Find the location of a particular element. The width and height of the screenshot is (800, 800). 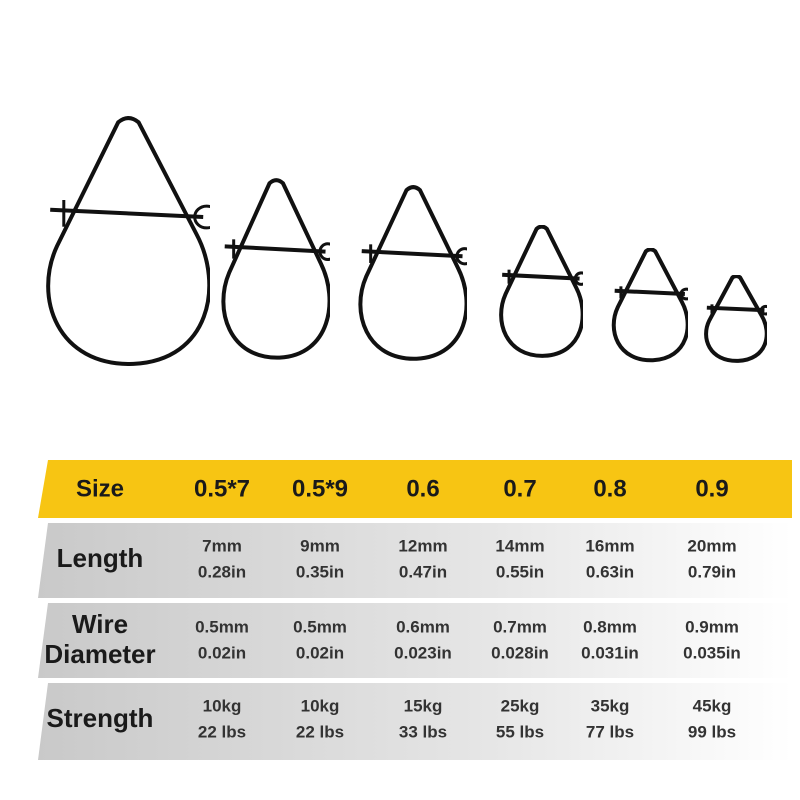

spec-value: 7mm is located at coordinates (222, 545).